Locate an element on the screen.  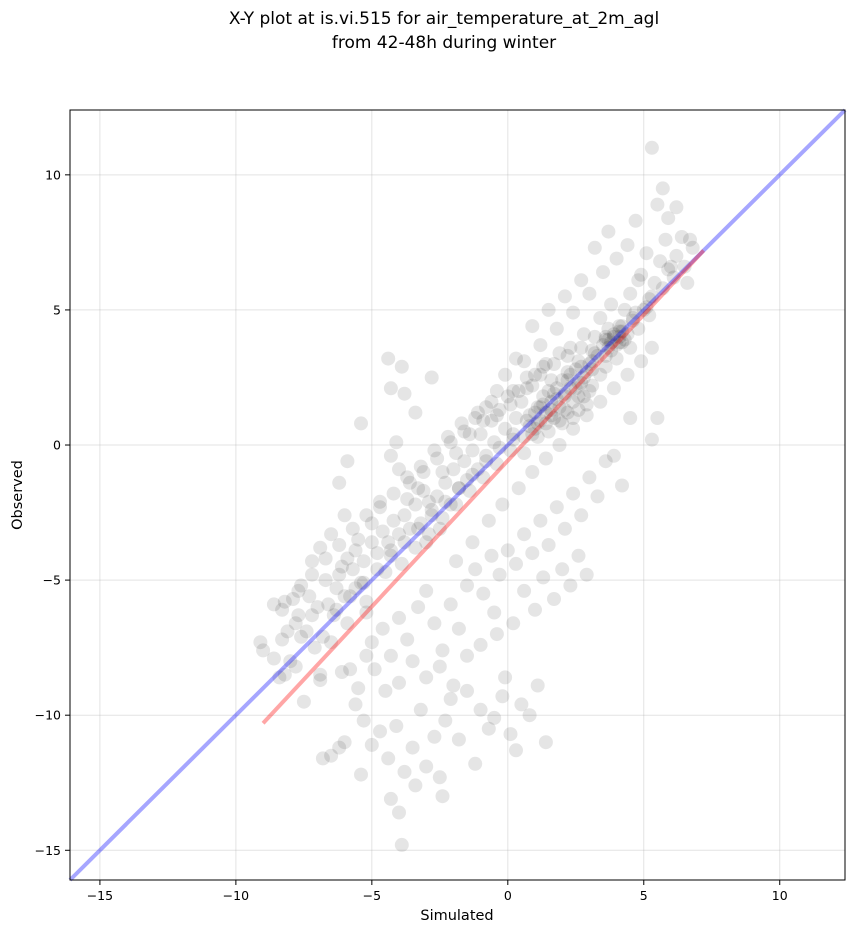
y-tick-label: 10 is located at coordinates (53, 174).